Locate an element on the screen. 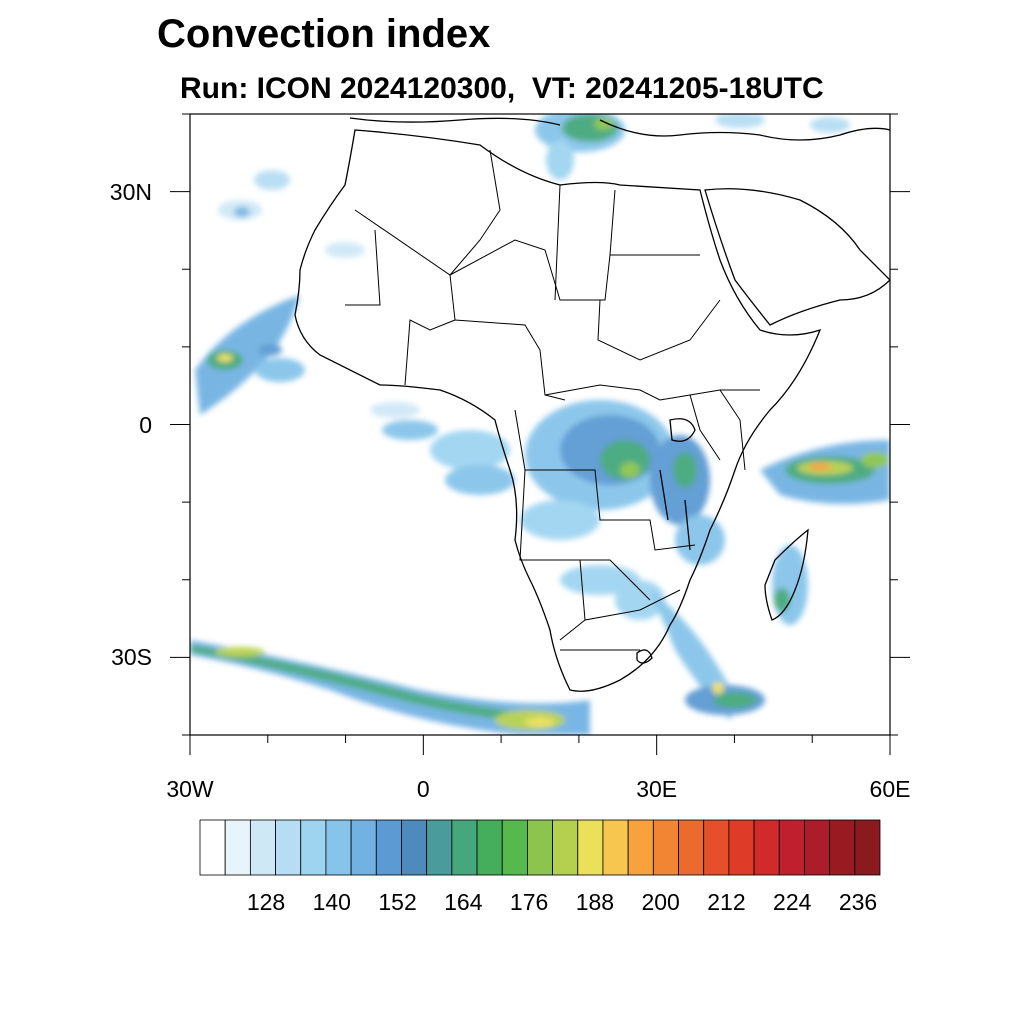 This screenshot has height=1024, width=1024. colorbar-tick-label: 128 is located at coordinates (266, 902).